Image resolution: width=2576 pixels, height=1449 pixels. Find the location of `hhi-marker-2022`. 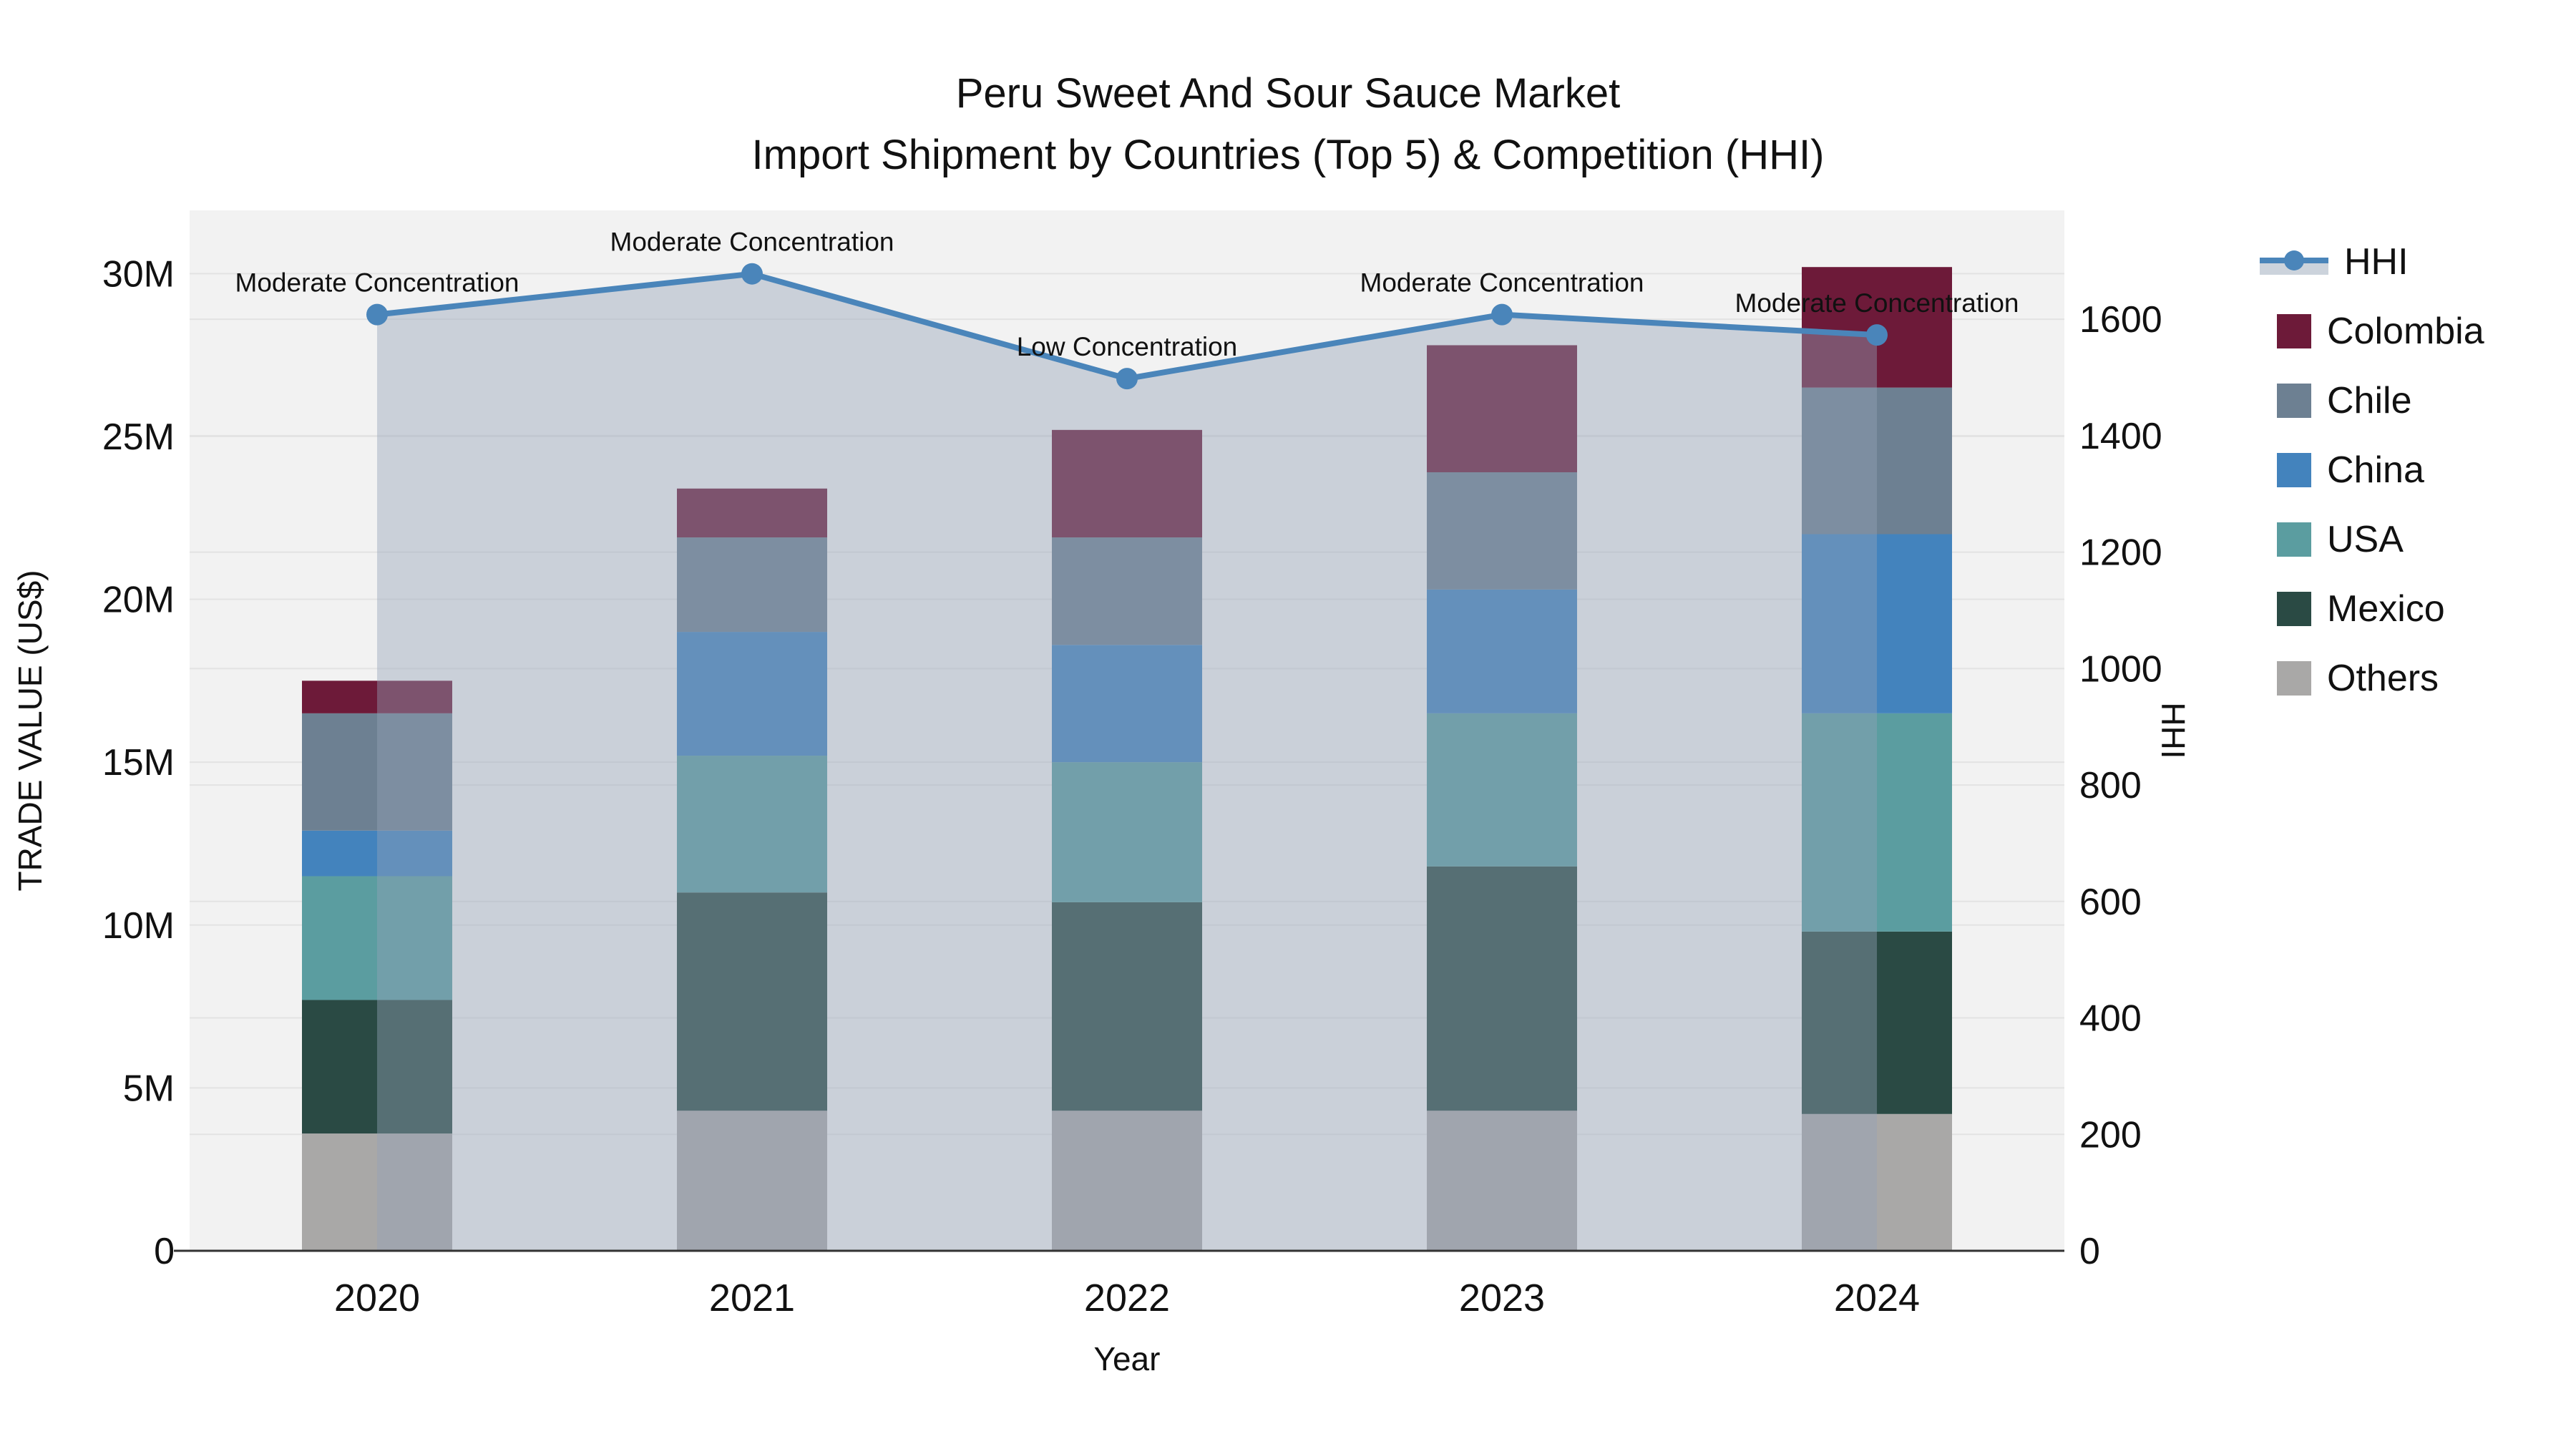

hhi-marker-2022 is located at coordinates (1127, 379).